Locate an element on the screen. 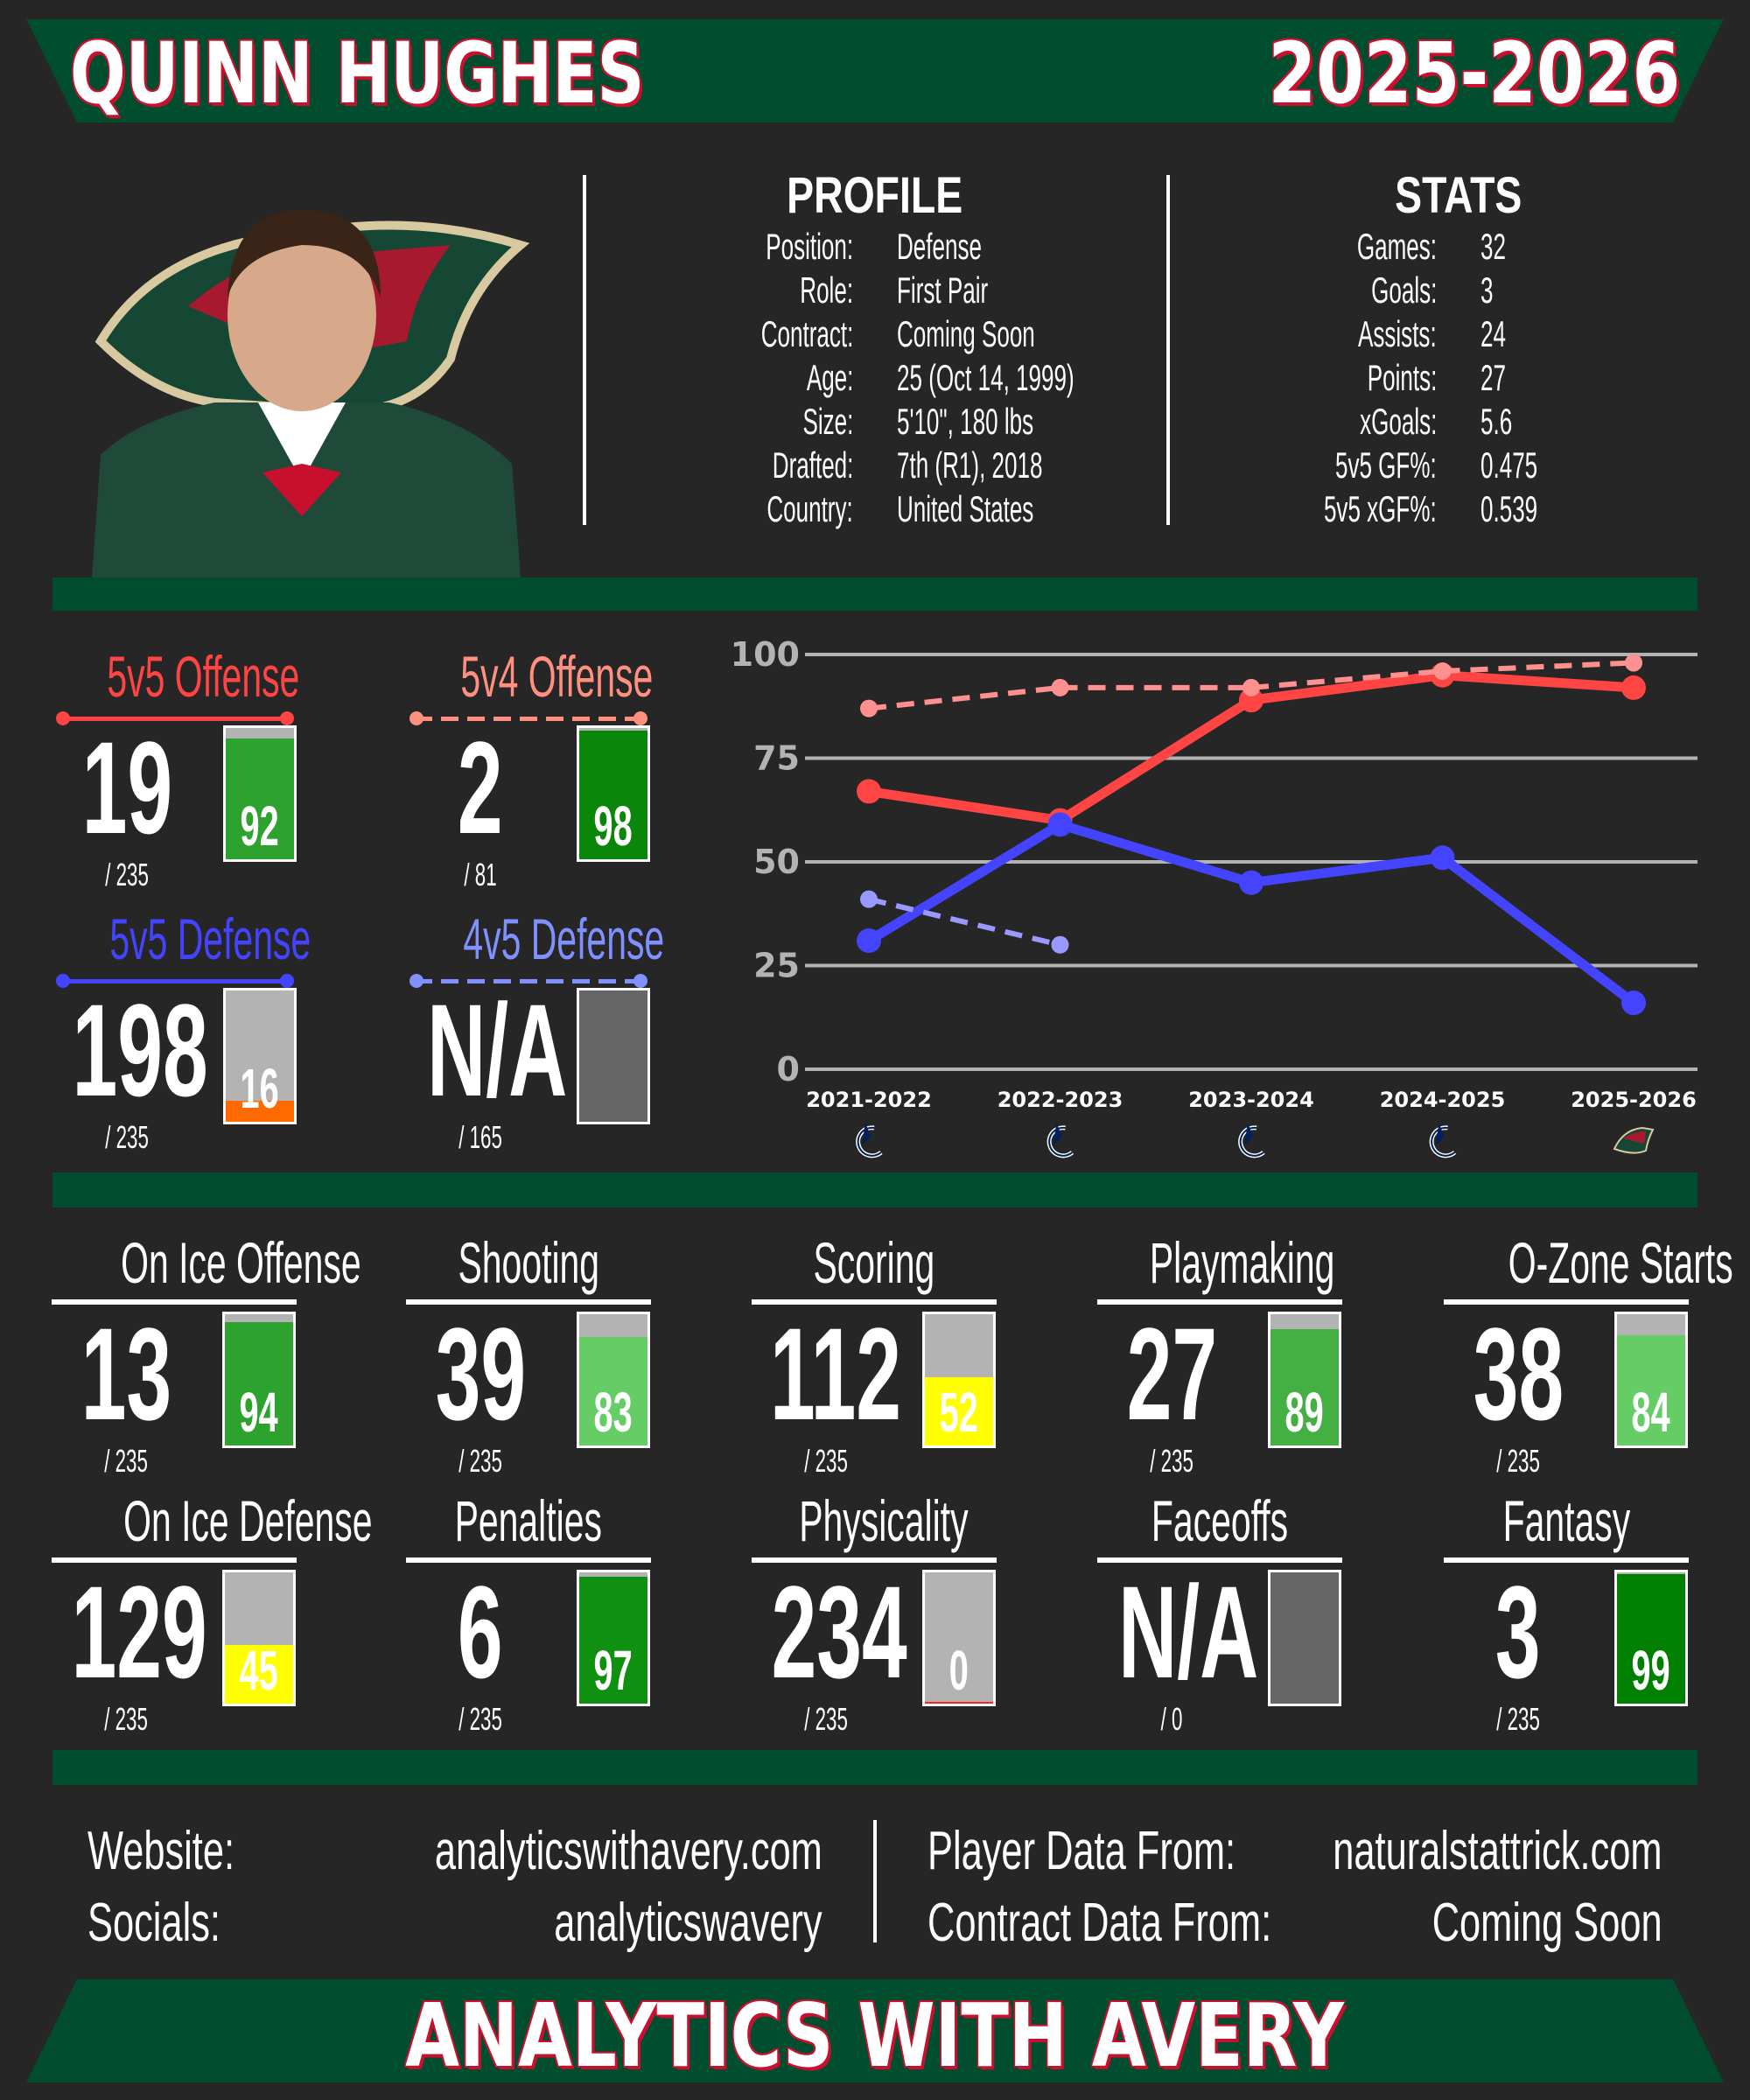 The image size is (1750, 2100). percentile-value: 97 is located at coordinates (613, 1670).